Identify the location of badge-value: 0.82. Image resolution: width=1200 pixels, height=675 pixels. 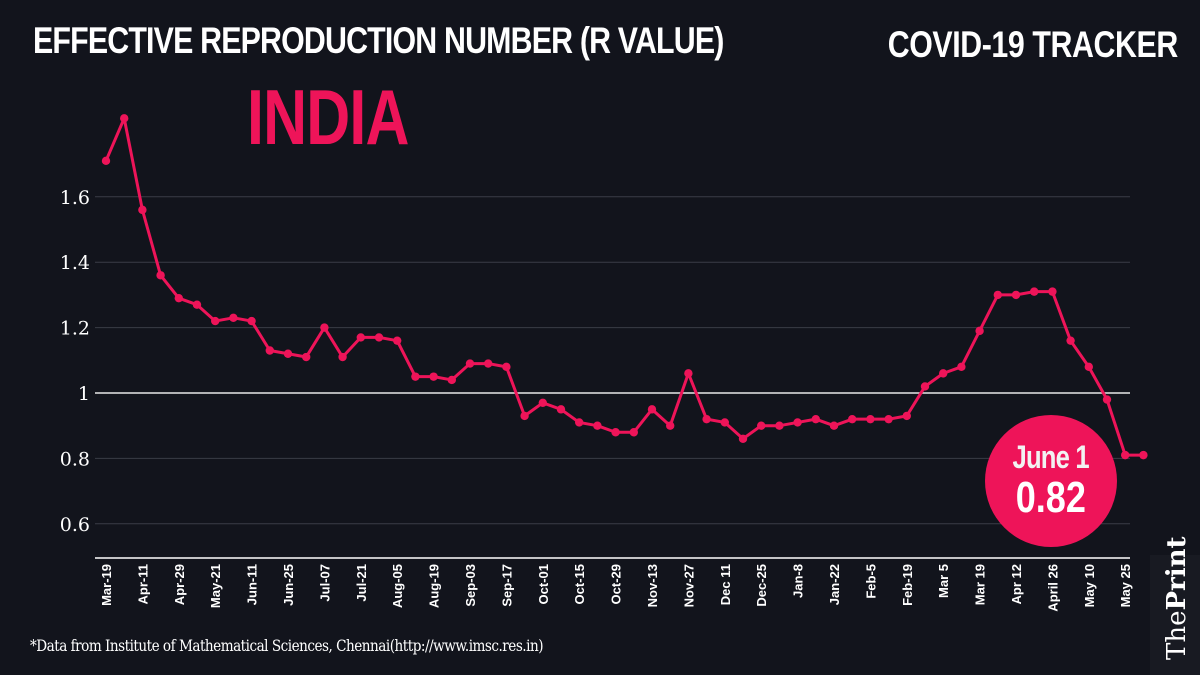
(1051, 497).